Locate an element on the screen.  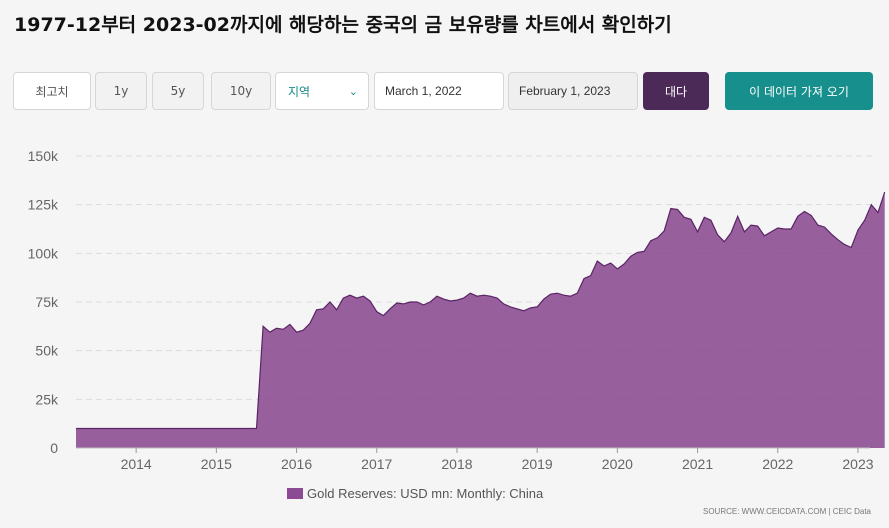
y-tick-label: 0 is located at coordinates (54, 448).